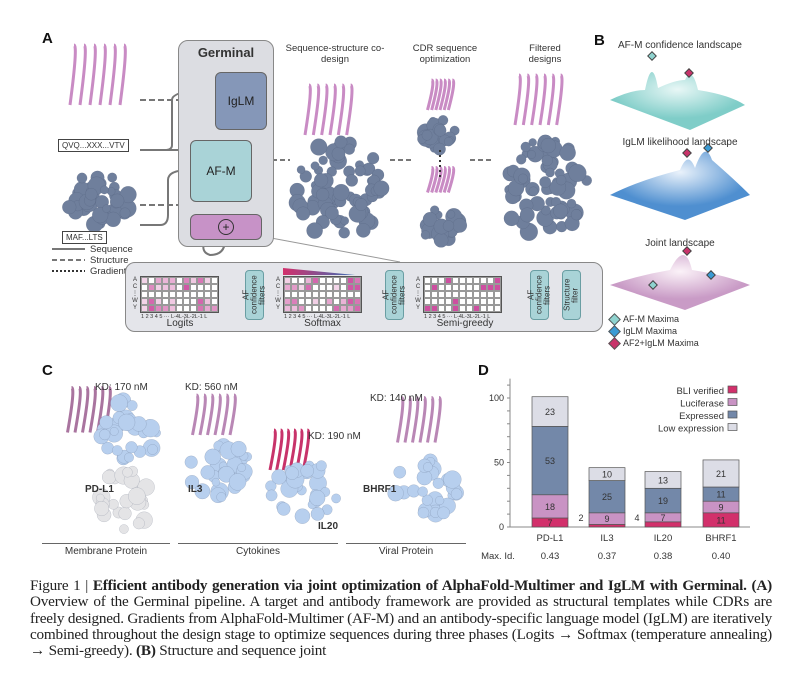  I want to click on caption-text: Structure and sequence joint, so click(241, 651).